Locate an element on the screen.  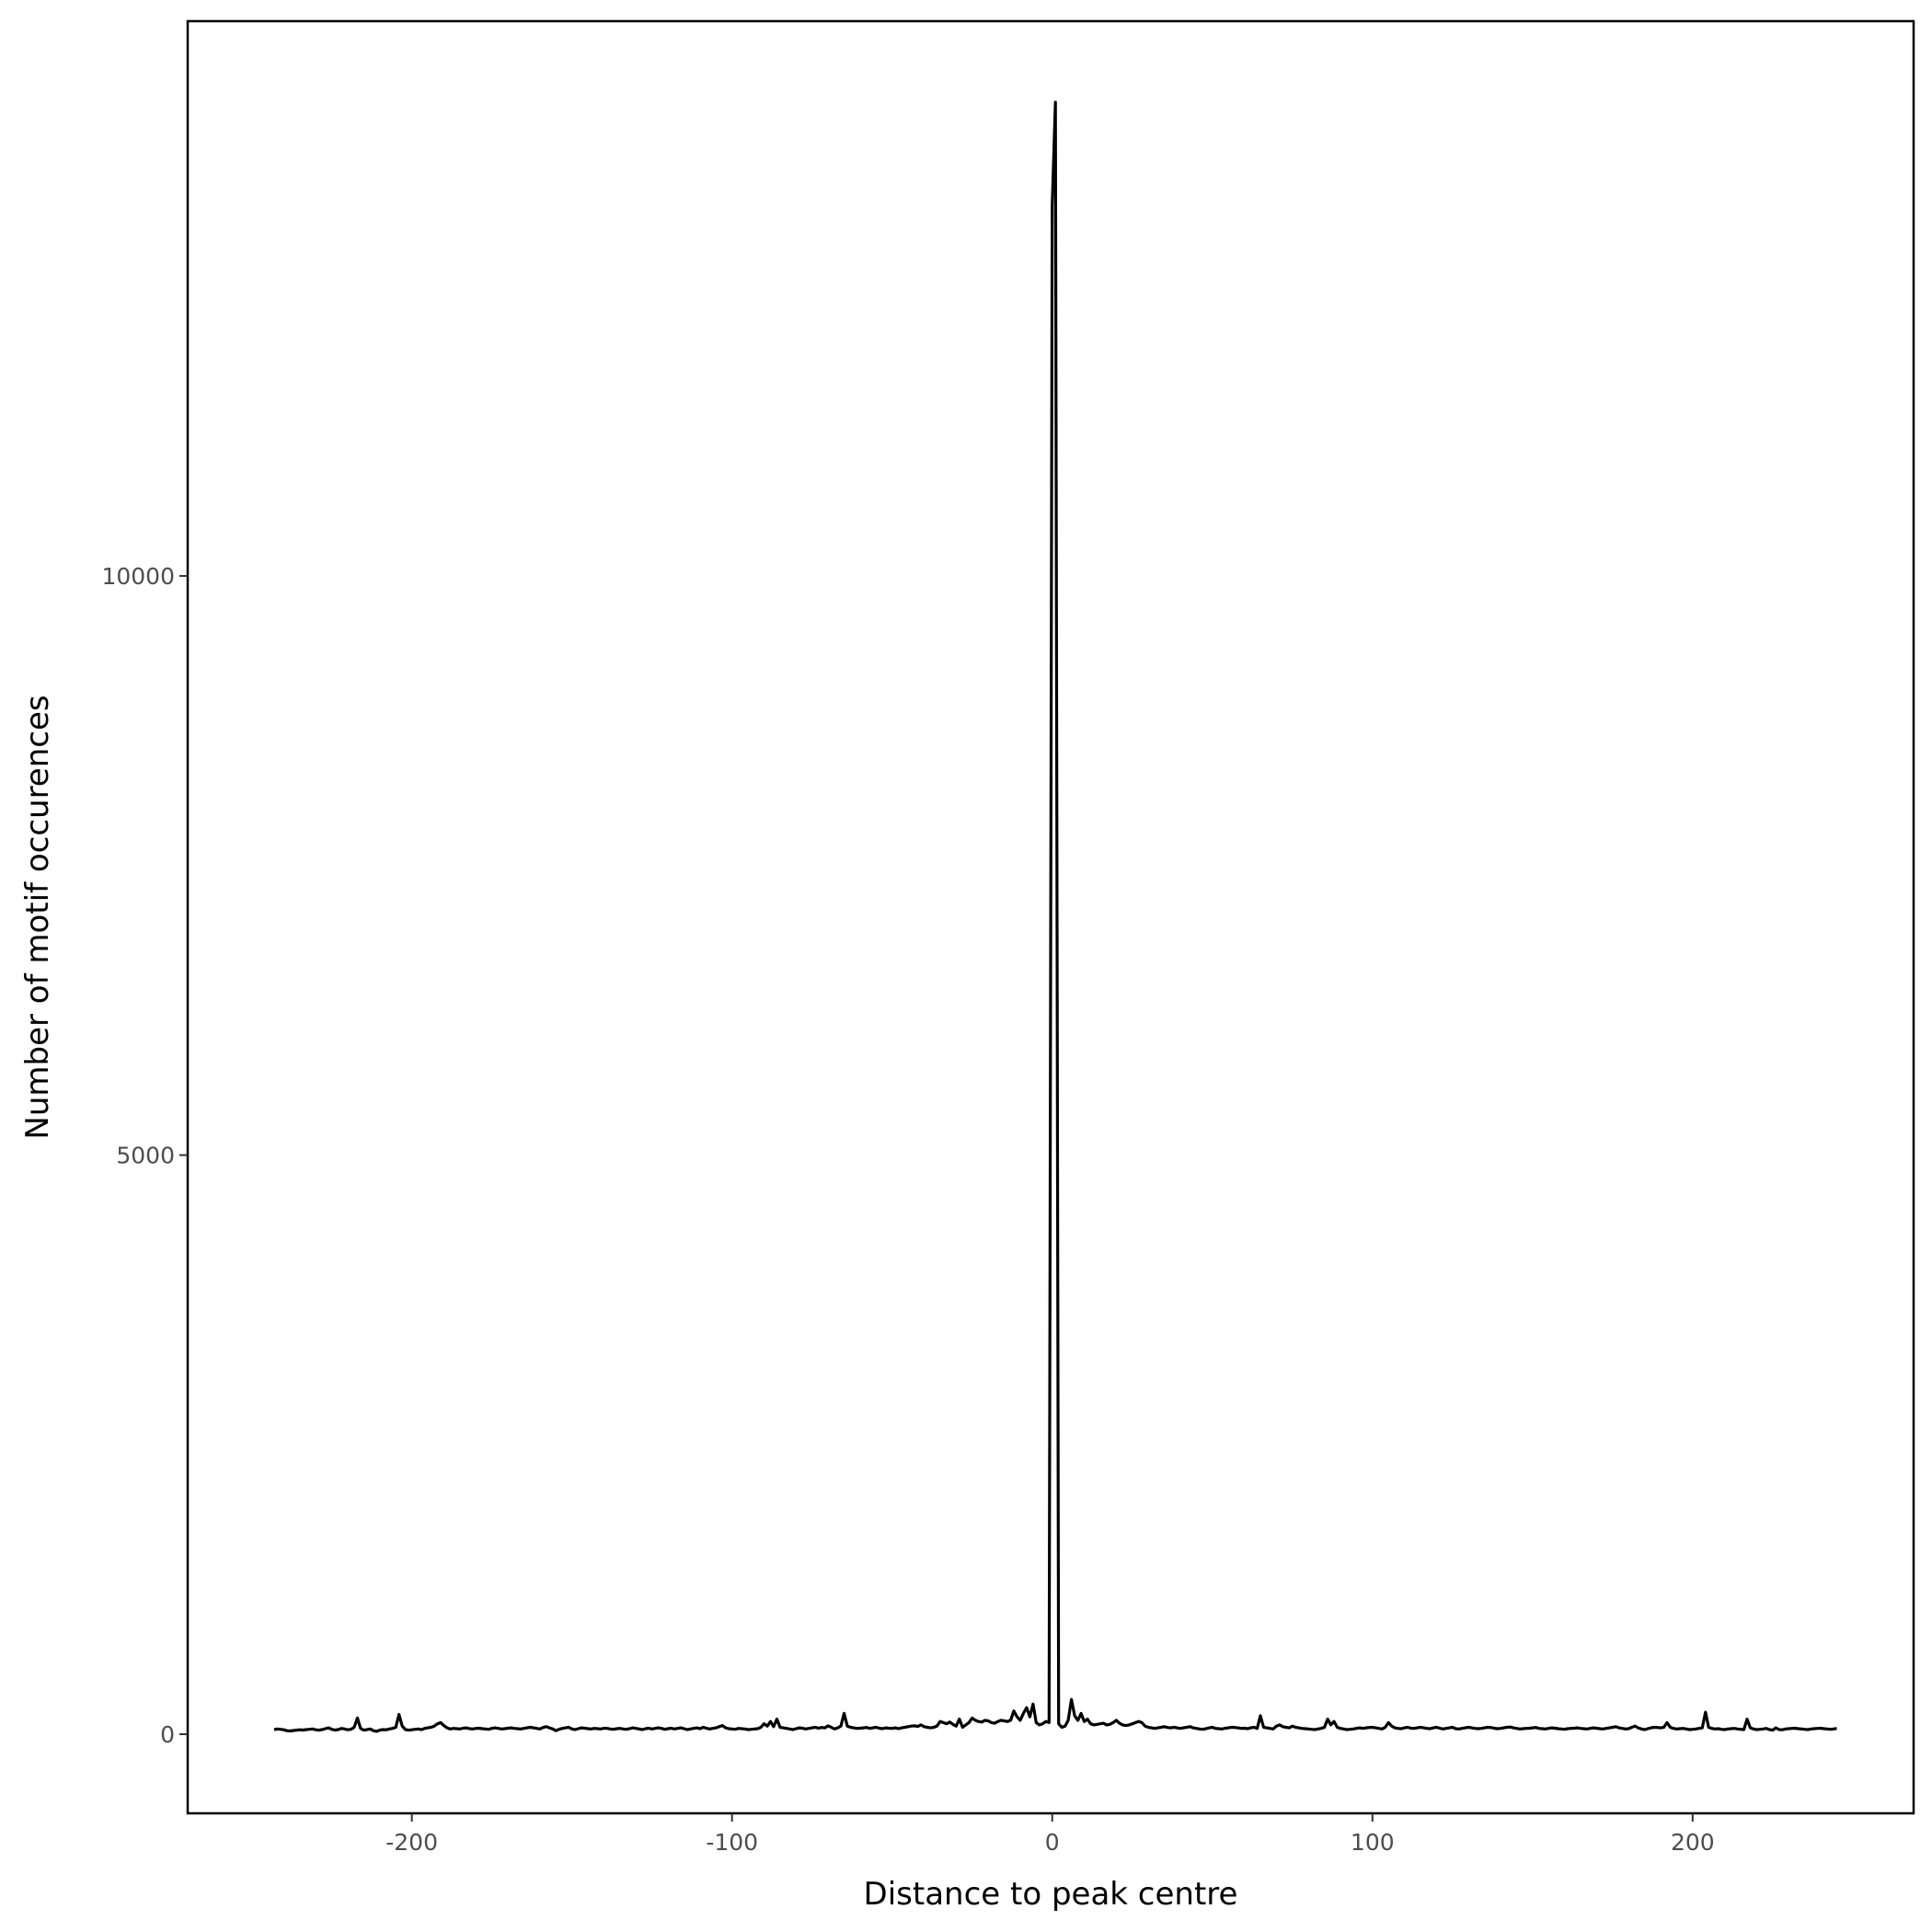
x-tick-label: -200 is located at coordinates (411, 1842).